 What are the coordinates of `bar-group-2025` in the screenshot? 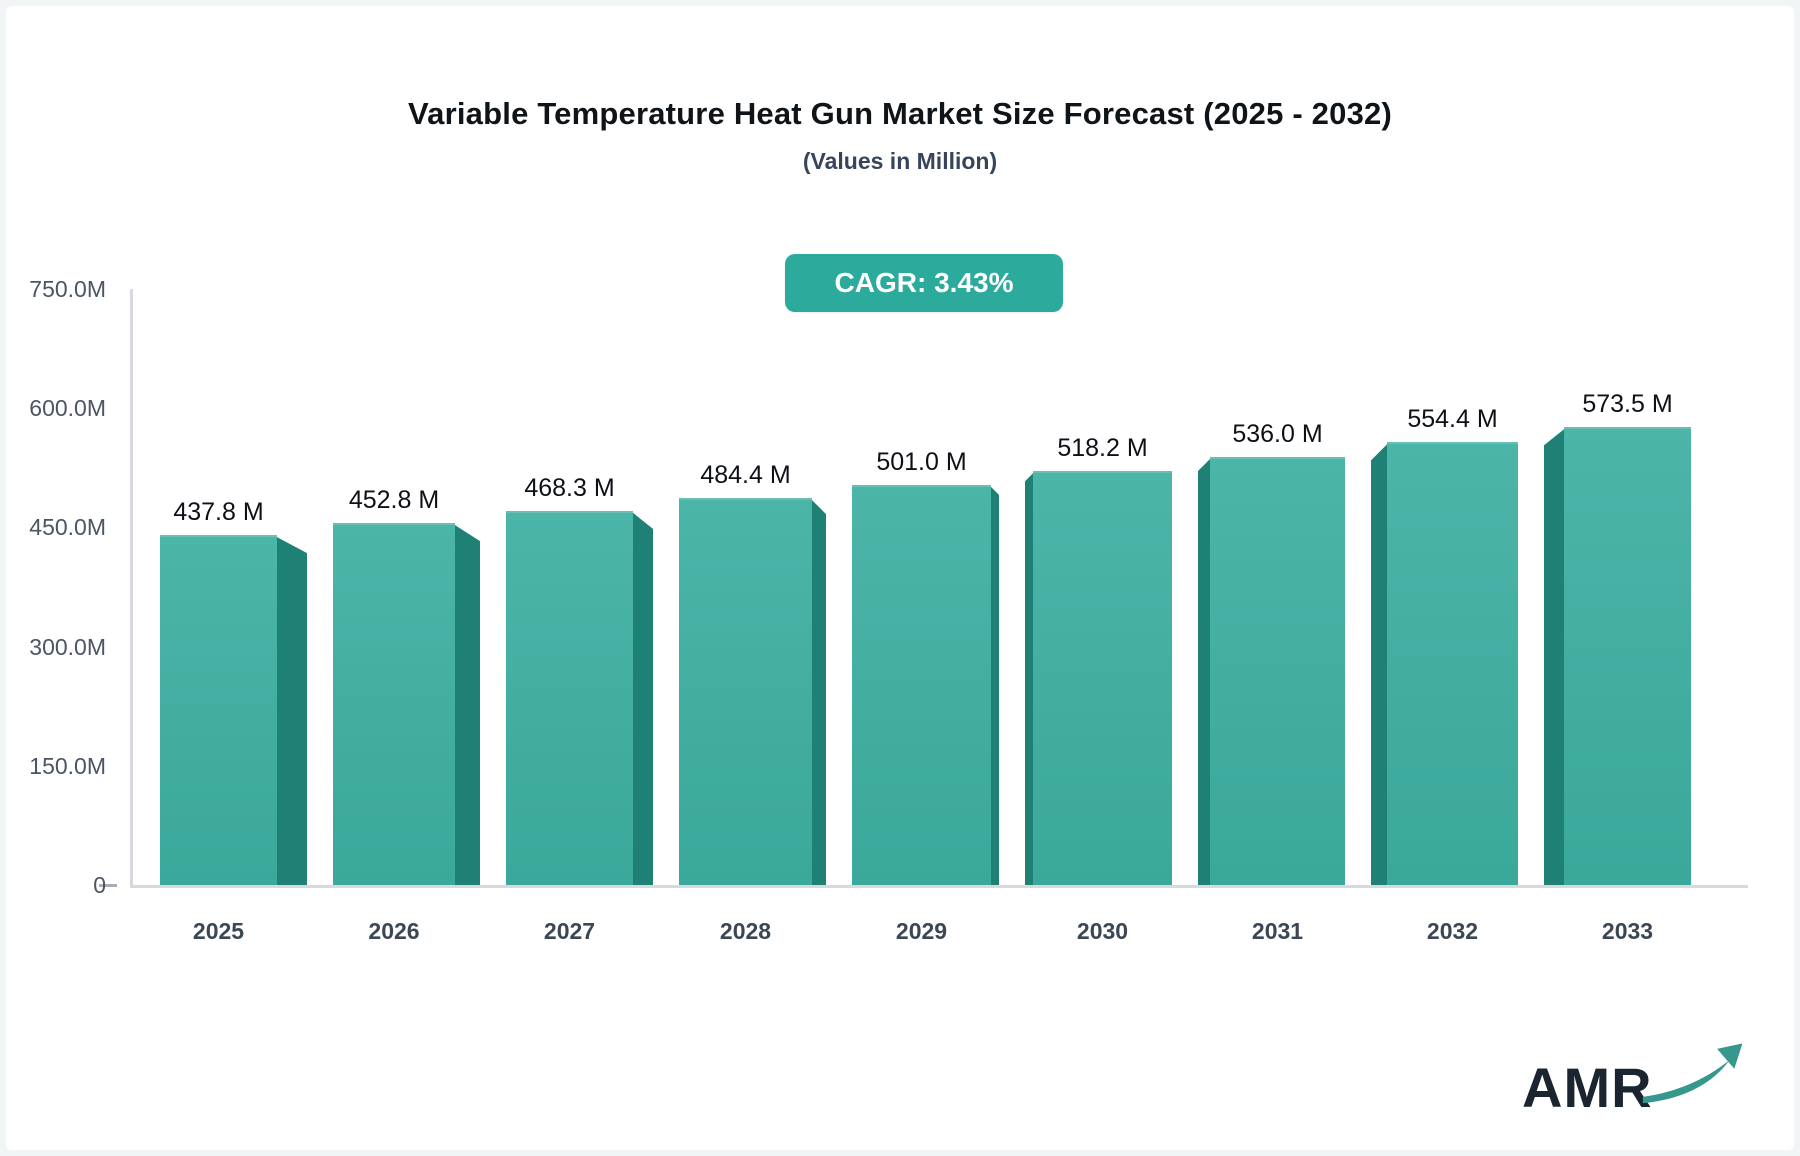 It's located at (233, 710).